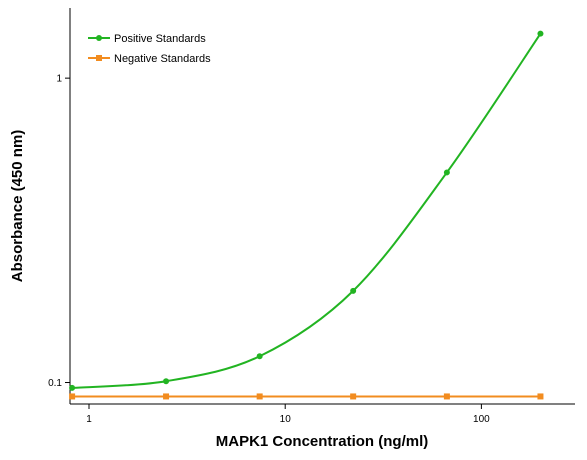  Describe the element at coordinates (286, 419) in the screenshot. I see `x-tick-label: 10` at that location.